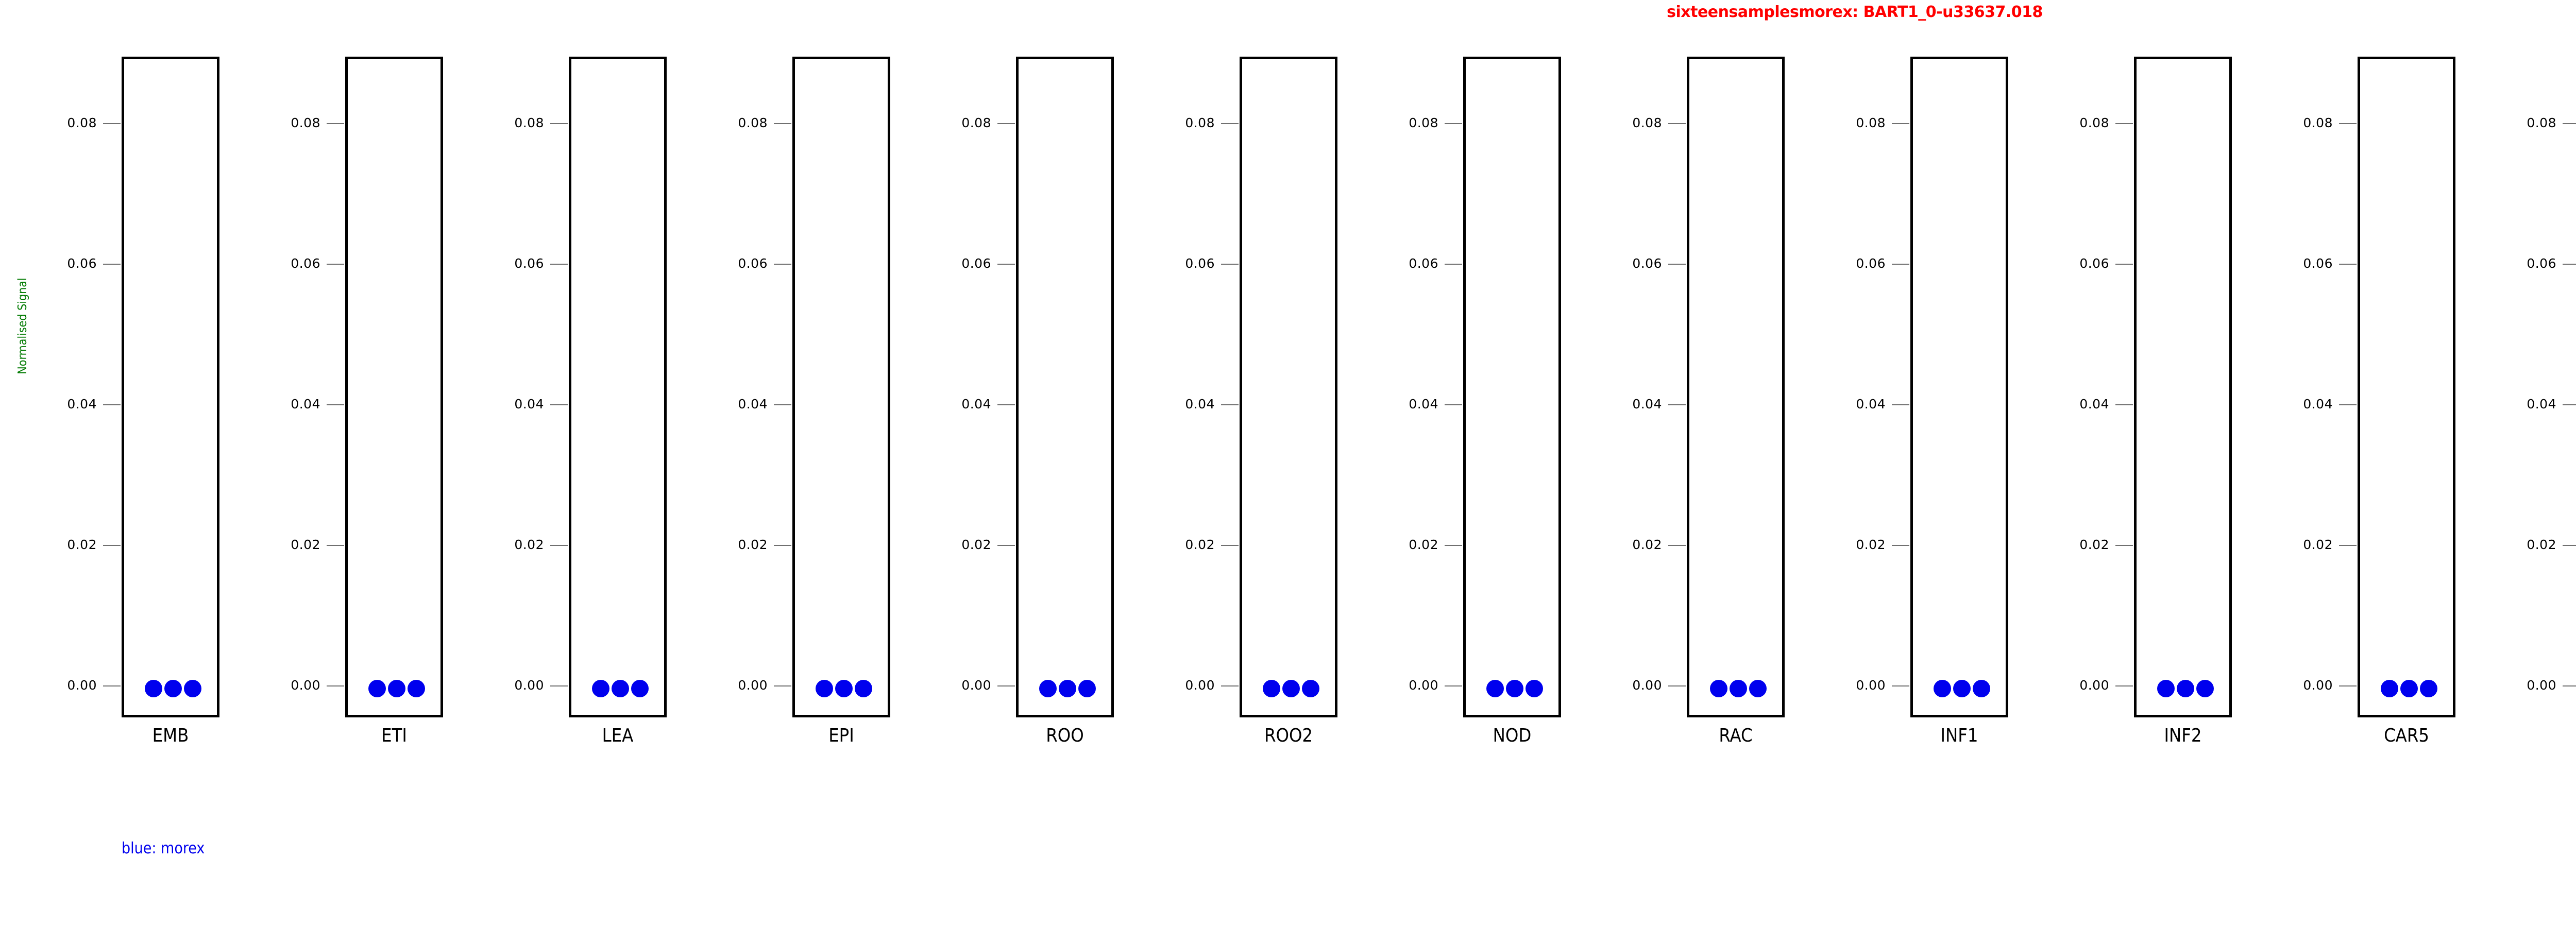 The image size is (2576, 927). Describe the element at coordinates (508, 387) in the screenshot. I see `y-axis-lea: 0.00 0.02 0.04 0.06 0.08` at that location.